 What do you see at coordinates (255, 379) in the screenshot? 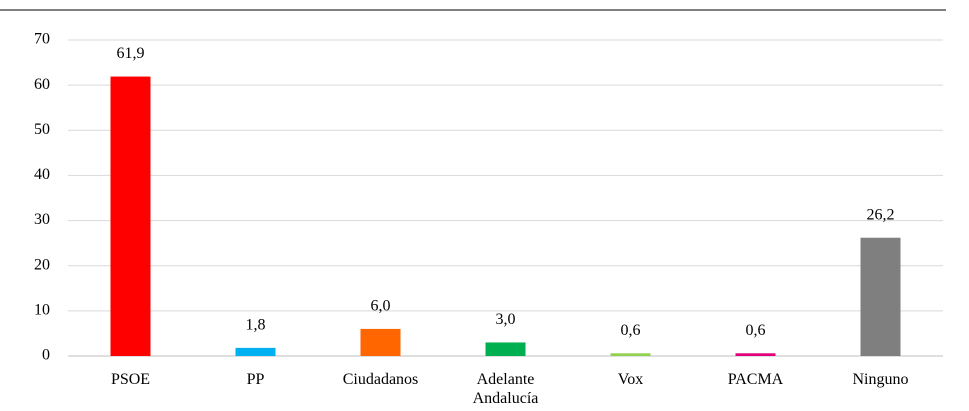
I see `x-tick-label: PP` at bounding box center [255, 379].